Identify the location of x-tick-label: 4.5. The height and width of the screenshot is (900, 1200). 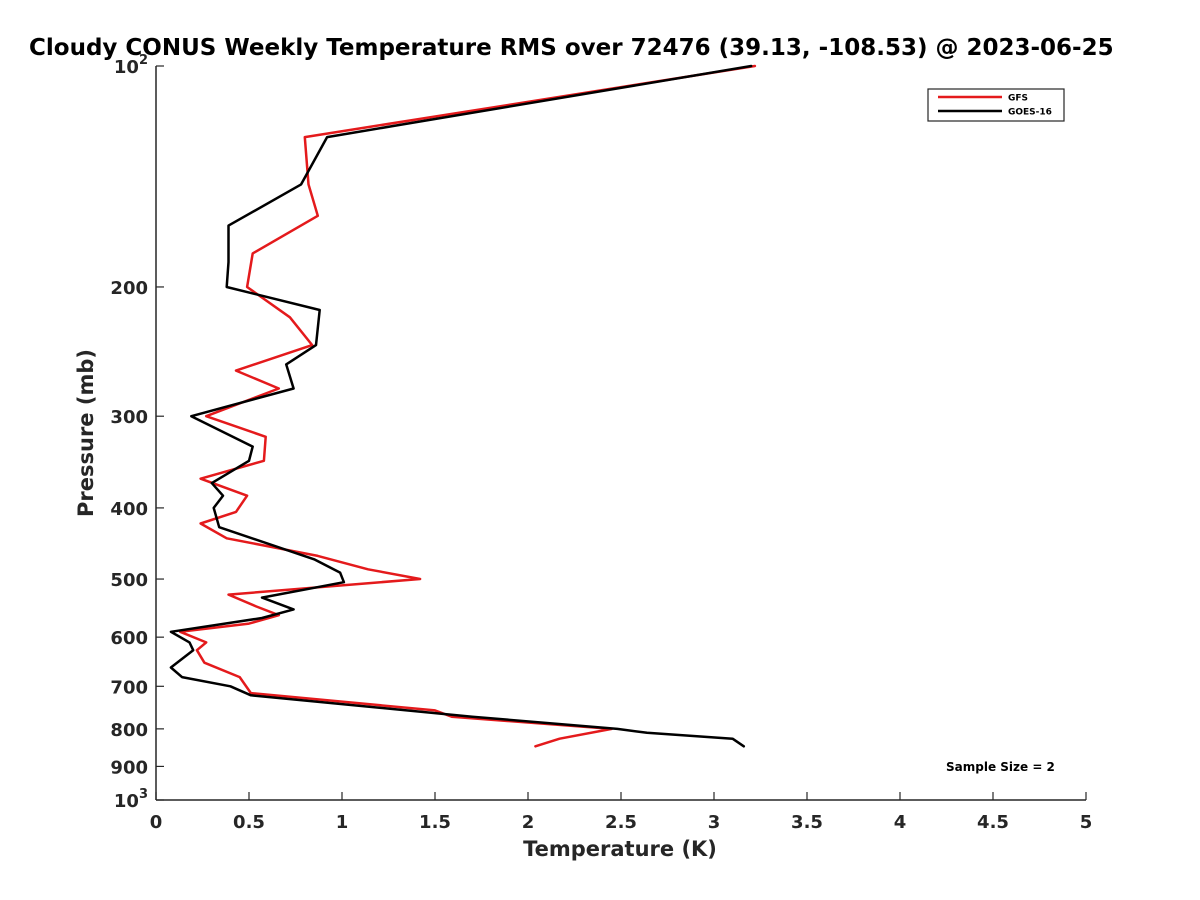
(993, 822).